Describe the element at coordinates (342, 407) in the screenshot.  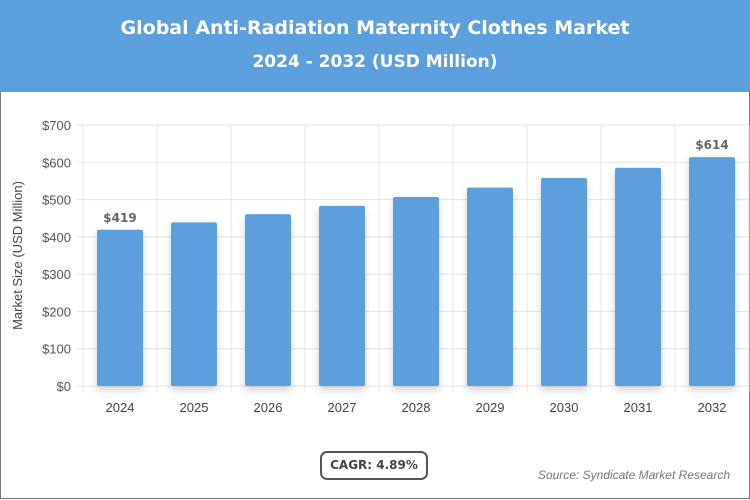
I see `x-tick-label: 2027` at that location.